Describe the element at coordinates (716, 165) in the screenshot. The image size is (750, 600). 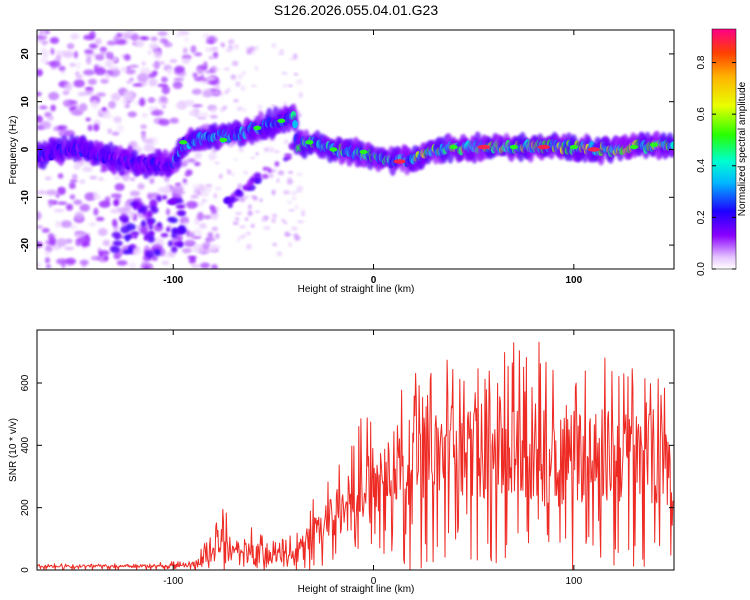
I see `colorbar-ticks: 0.0 0.2 0.4 0.6 0.8` at that location.